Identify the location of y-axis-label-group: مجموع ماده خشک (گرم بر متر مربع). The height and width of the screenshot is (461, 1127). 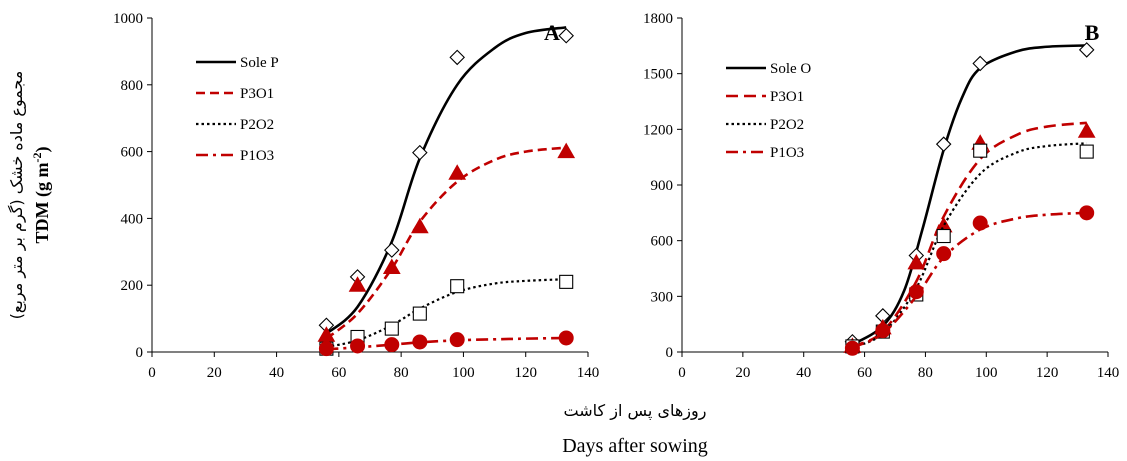
(17, 195).